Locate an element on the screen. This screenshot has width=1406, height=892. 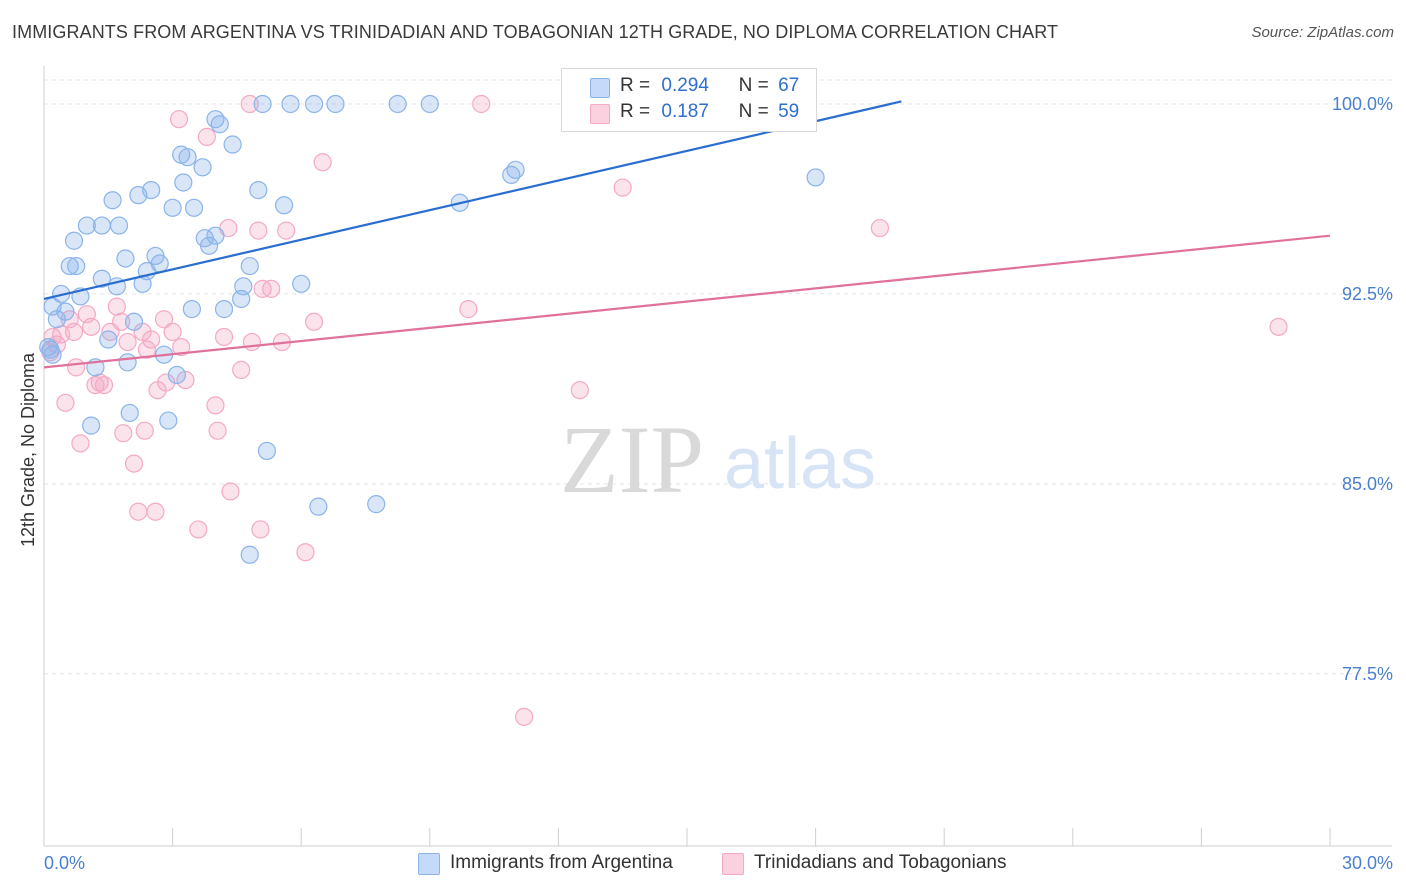
y-axis-label: 12th Grade, No Diploma is located at coordinates (28, 449).